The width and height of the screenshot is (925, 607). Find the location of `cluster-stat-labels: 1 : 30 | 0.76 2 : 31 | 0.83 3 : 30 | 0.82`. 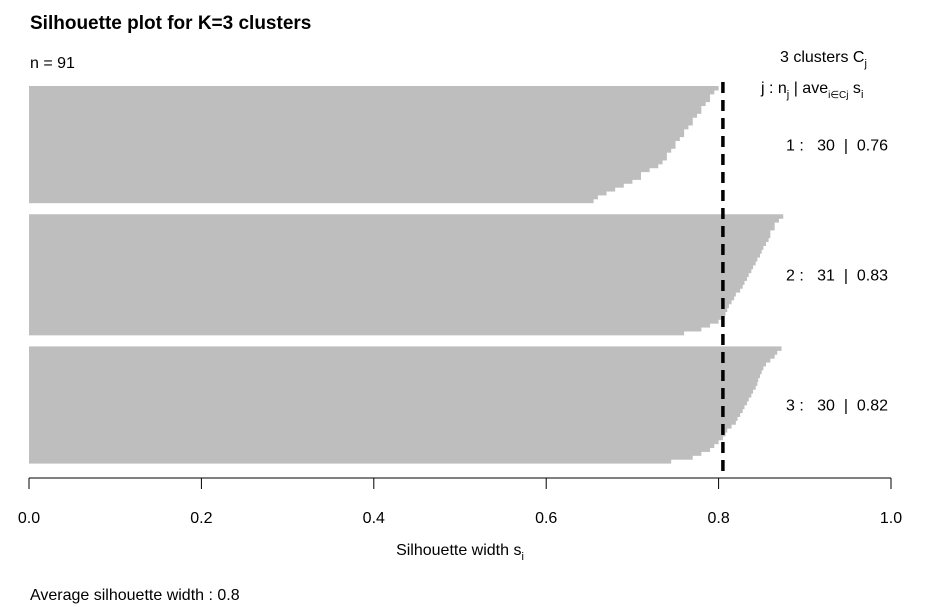

cluster-stat-labels: 1 : 30 | 0.76 2 : 31 | 0.83 3 : 30 | 0.82 is located at coordinates (837, 275).